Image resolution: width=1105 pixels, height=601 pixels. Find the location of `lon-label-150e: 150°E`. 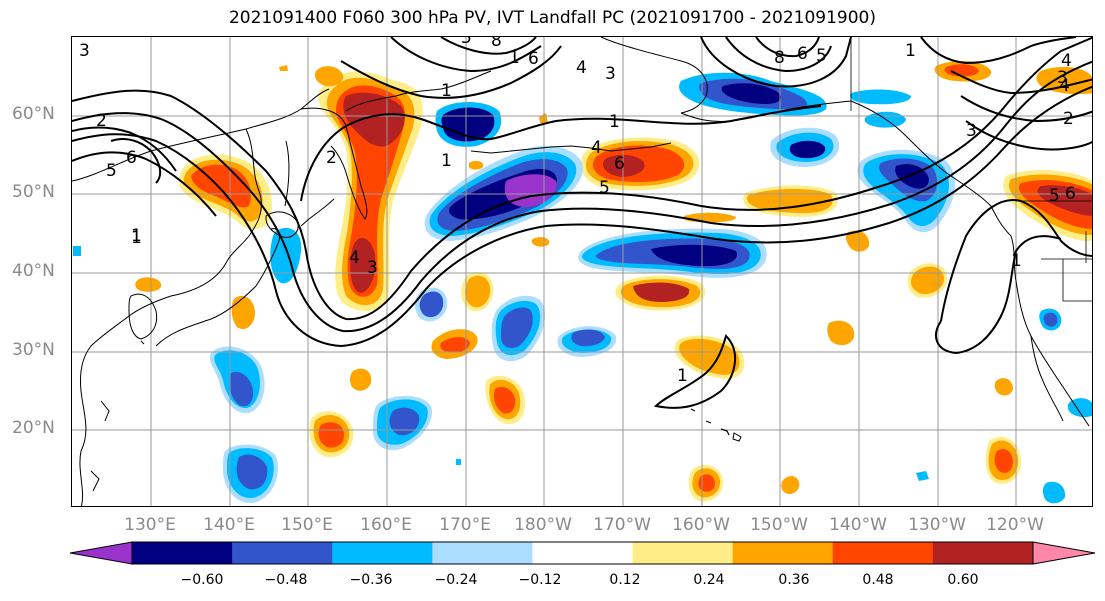

lon-label-150e: 150°E is located at coordinates (307, 525).